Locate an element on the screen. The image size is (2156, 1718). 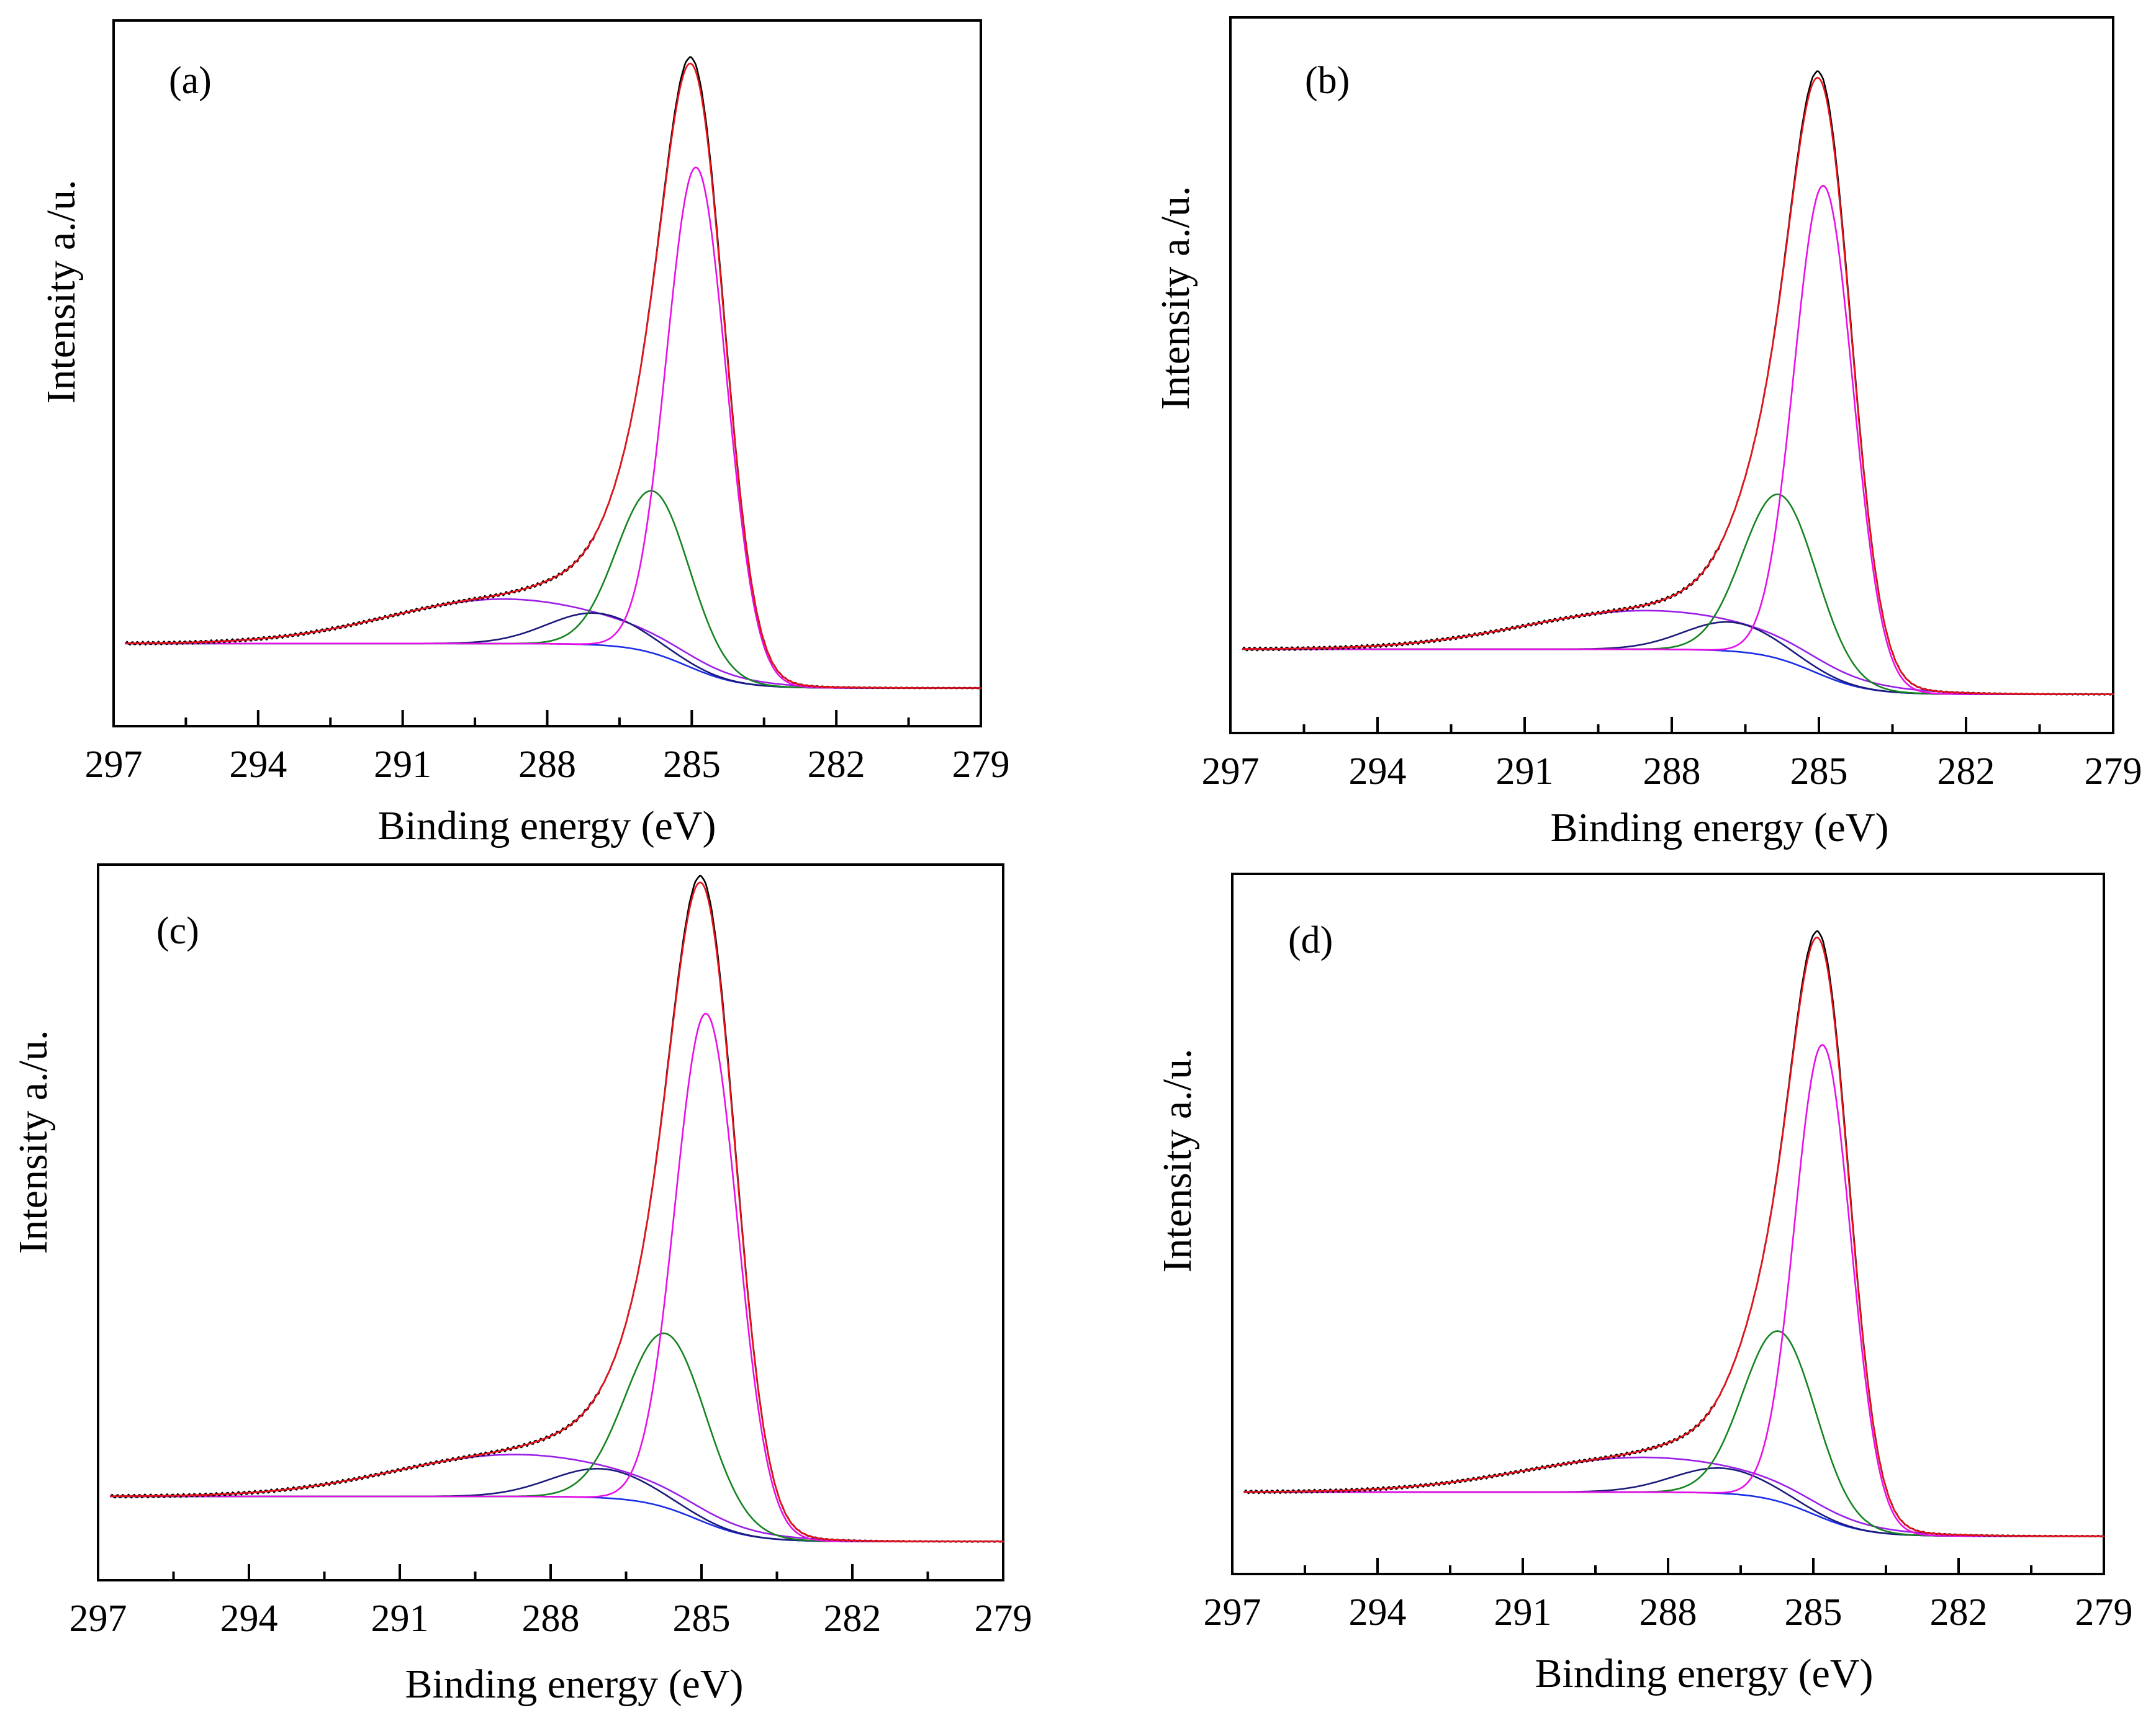
panel-d-x-tick-label: 288 is located at coordinates (1668, 1612).